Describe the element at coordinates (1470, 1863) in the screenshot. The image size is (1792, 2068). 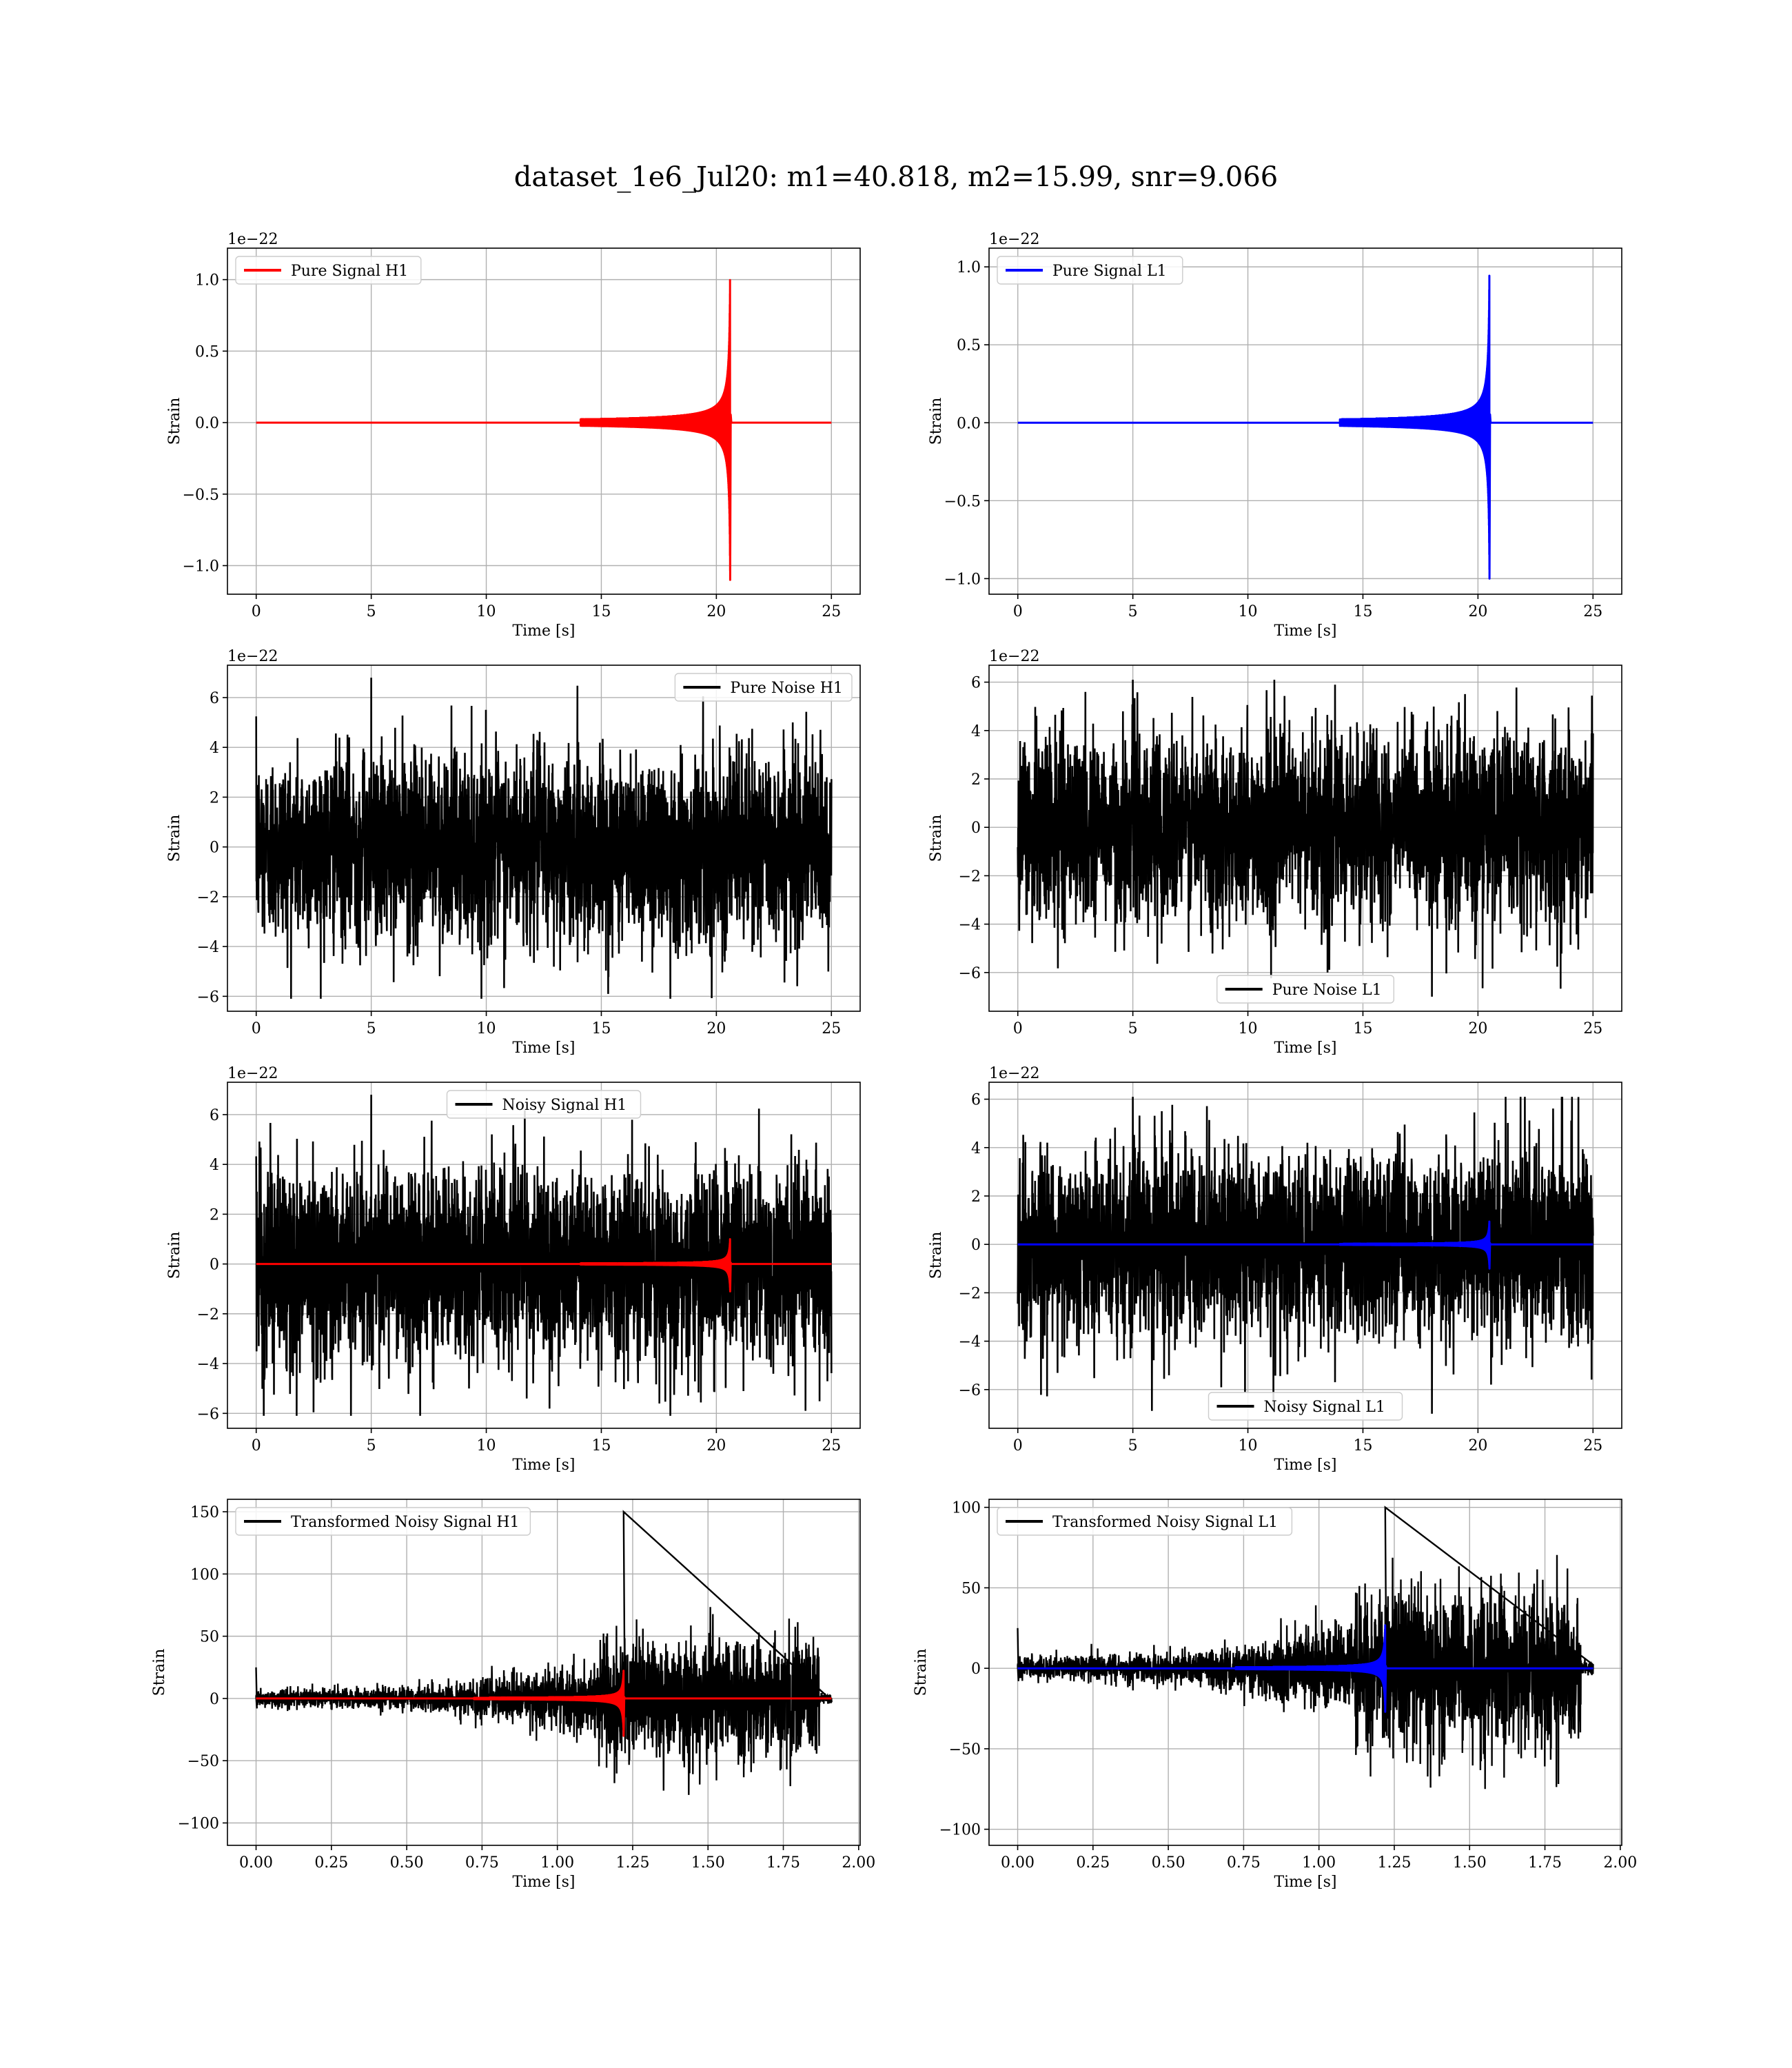
I see `x-tick-label: 1.50` at that location.